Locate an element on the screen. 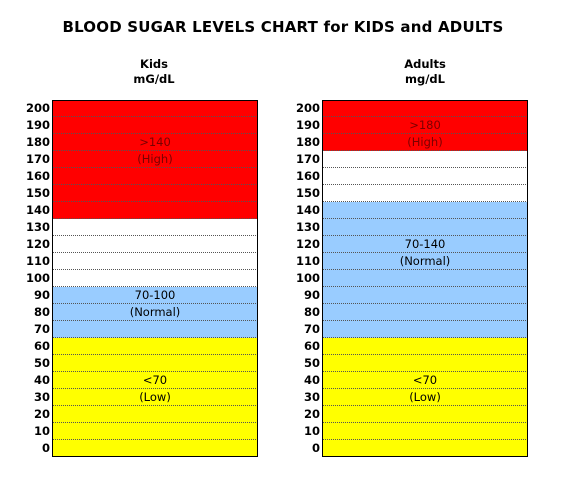  kids-tick-label: 40 is located at coordinates (41, 380).